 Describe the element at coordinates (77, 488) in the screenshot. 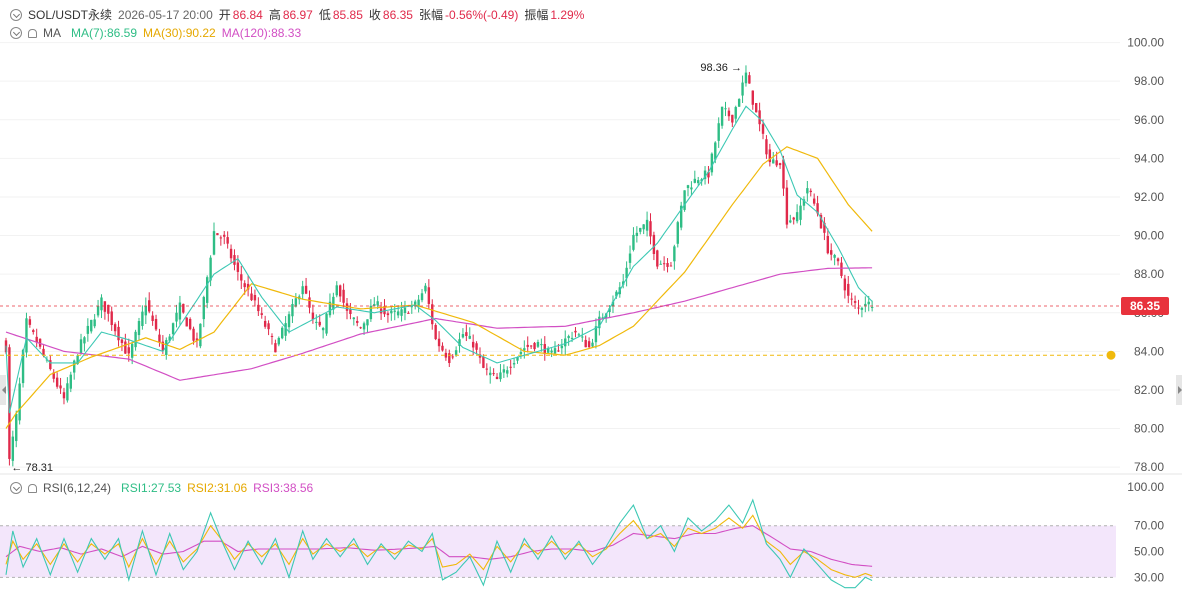

I see `rsi-label: RSI(6,12,24)` at that location.